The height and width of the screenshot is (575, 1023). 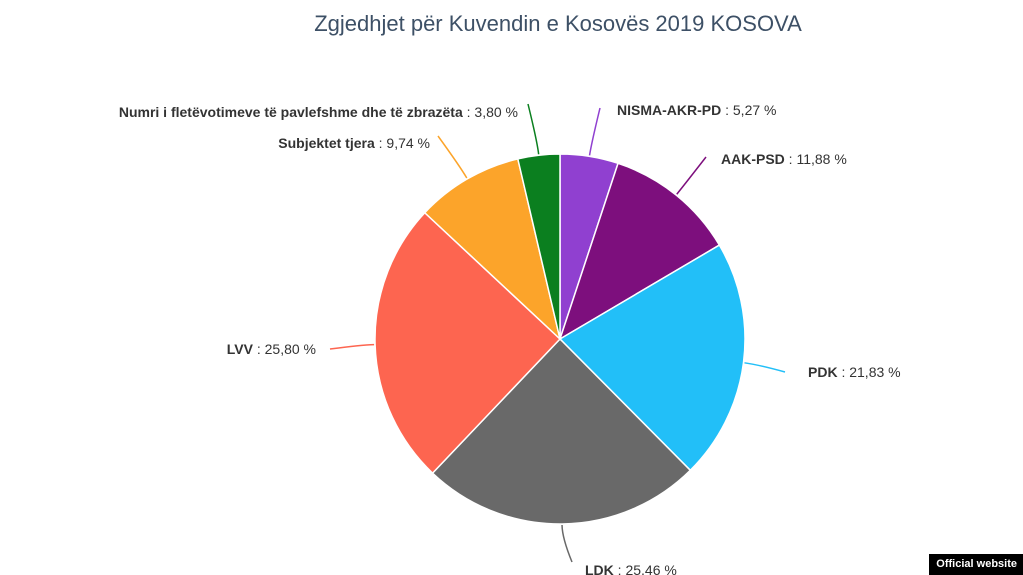 What do you see at coordinates (639, 251) in the screenshot?
I see `pie-slice-aak-psd` at bounding box center [639, 251].